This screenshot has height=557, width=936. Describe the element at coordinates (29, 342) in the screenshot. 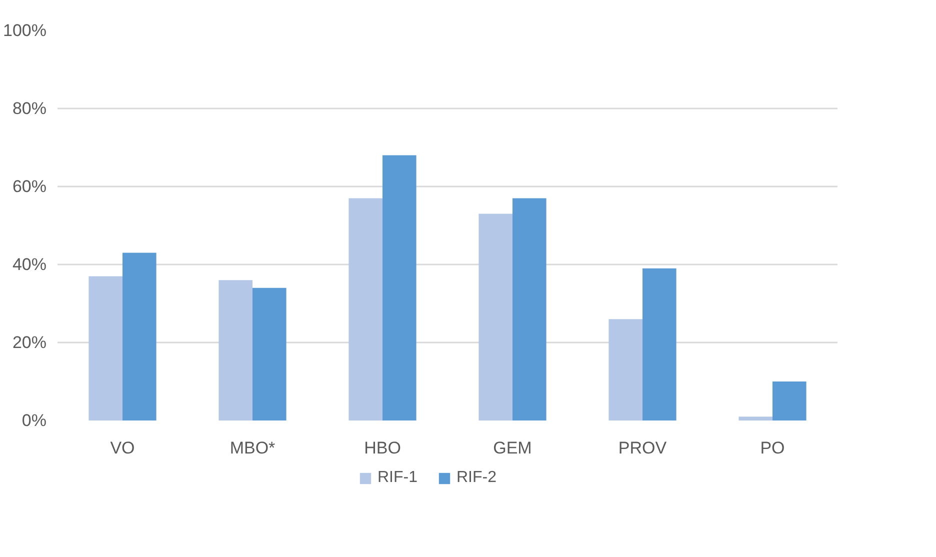

I see `y-tick-label: 20%` at that location.